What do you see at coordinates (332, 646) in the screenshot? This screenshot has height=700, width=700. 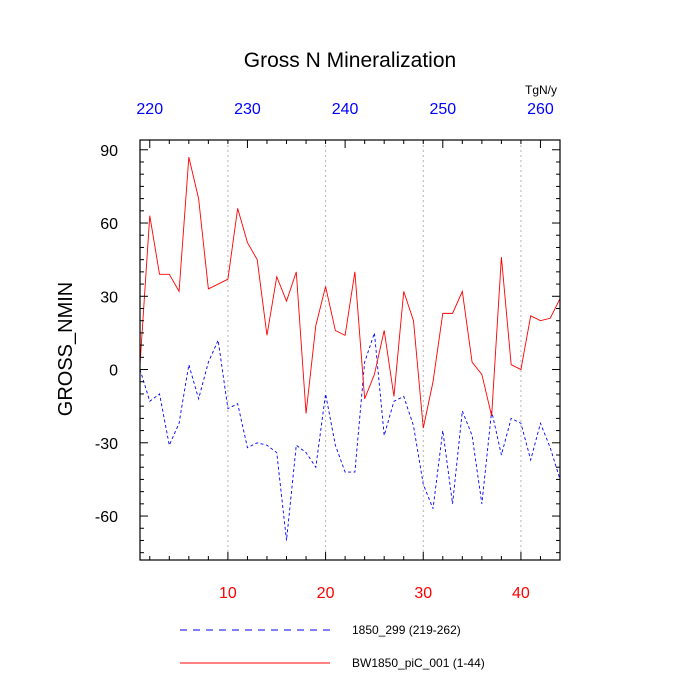 I see `legend: 1850_299 (219-262) BW1850_piC_001 (1-44)` at bounding box center [332, 646].